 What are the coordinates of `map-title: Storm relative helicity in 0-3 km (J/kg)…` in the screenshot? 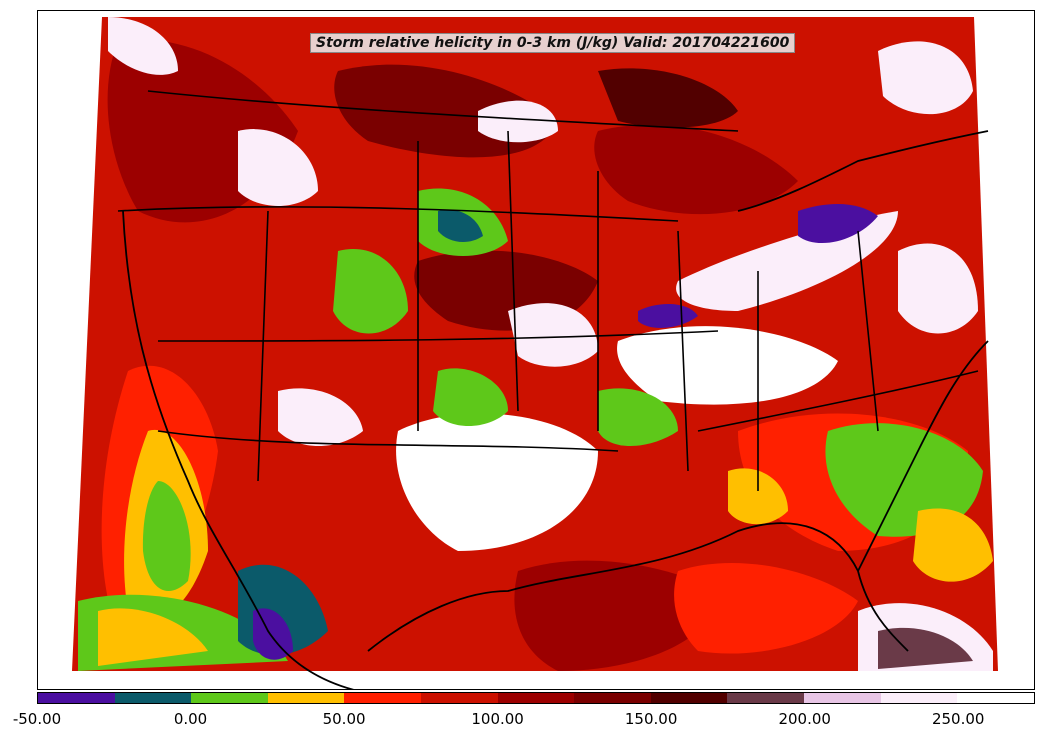 It's located at (553, 43).